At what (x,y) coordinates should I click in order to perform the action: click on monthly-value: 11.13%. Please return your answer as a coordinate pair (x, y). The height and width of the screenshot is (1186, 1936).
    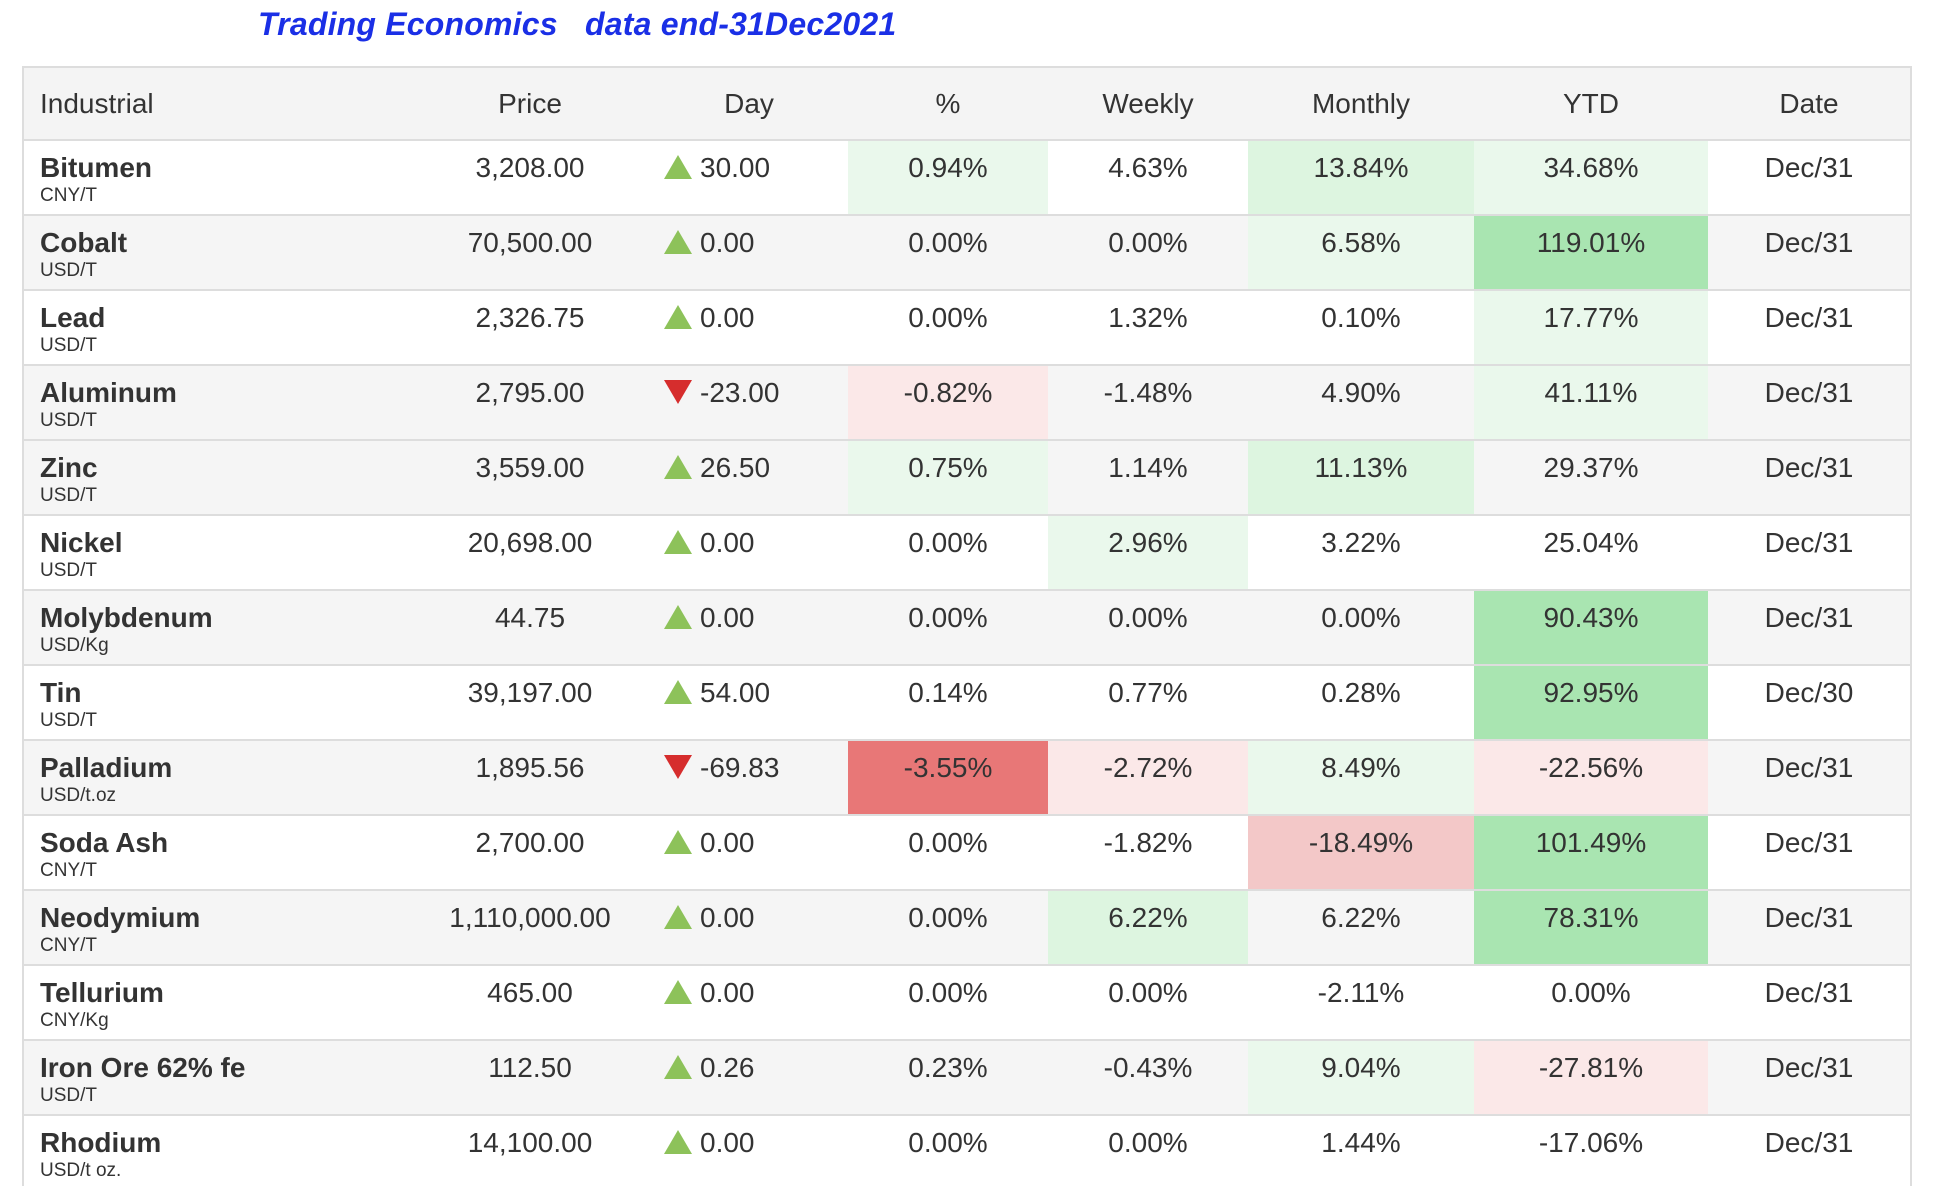
    Looking at the image, I should click on (1361, 467).